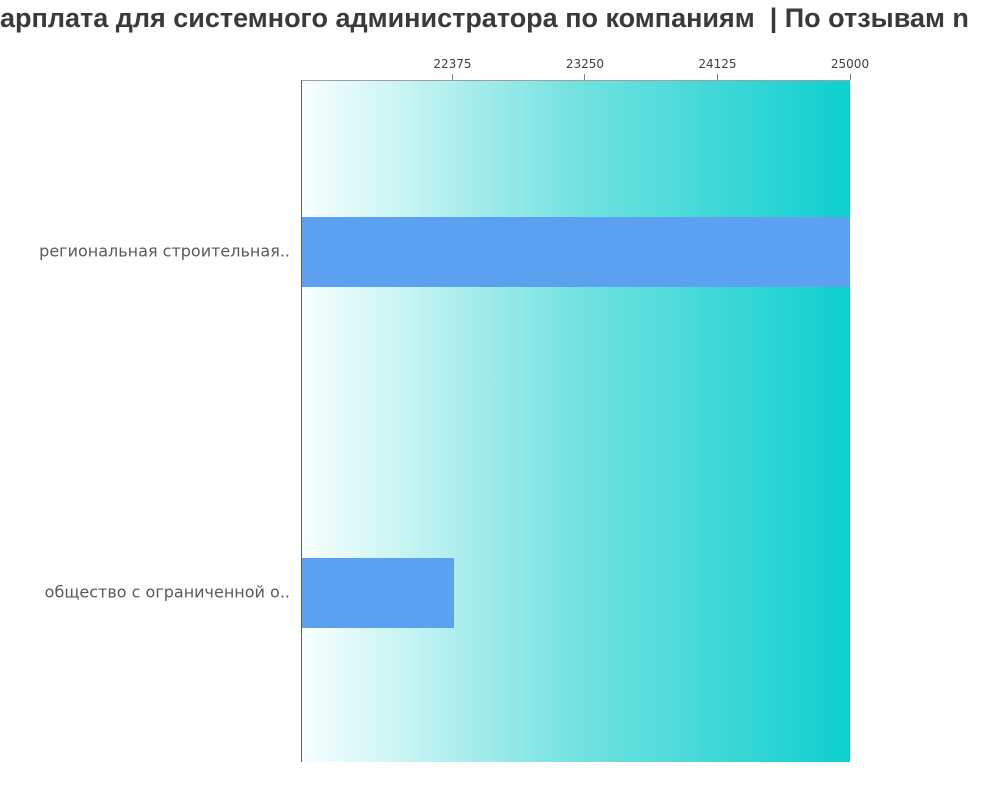 This screenshot has height=800, width=1000. What do you see at coordinates (717, 64) in the screenshot?
I see `x-axis-tick-label: 24125` at bounding box center [717, 64].